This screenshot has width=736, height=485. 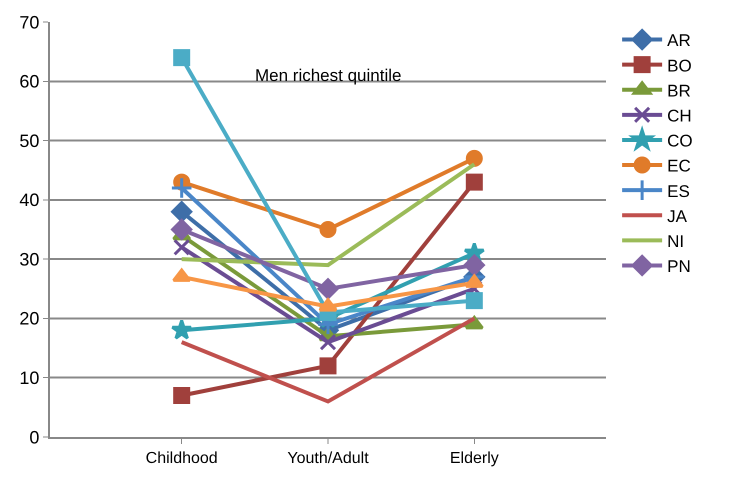 I want to click on legend-label: EC, so click(x=679, y=166).